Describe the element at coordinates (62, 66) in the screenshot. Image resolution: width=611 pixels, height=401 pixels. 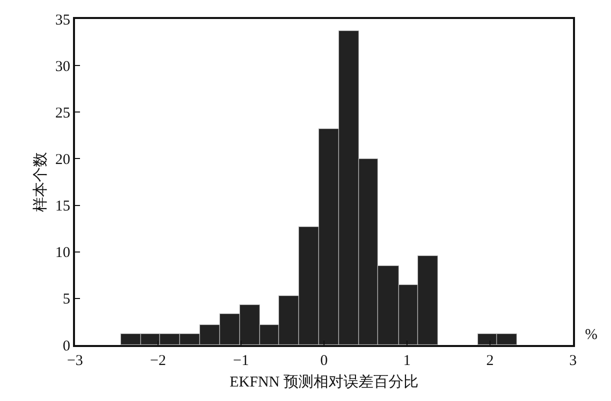
I see `y-tick-label: 30` at that location.